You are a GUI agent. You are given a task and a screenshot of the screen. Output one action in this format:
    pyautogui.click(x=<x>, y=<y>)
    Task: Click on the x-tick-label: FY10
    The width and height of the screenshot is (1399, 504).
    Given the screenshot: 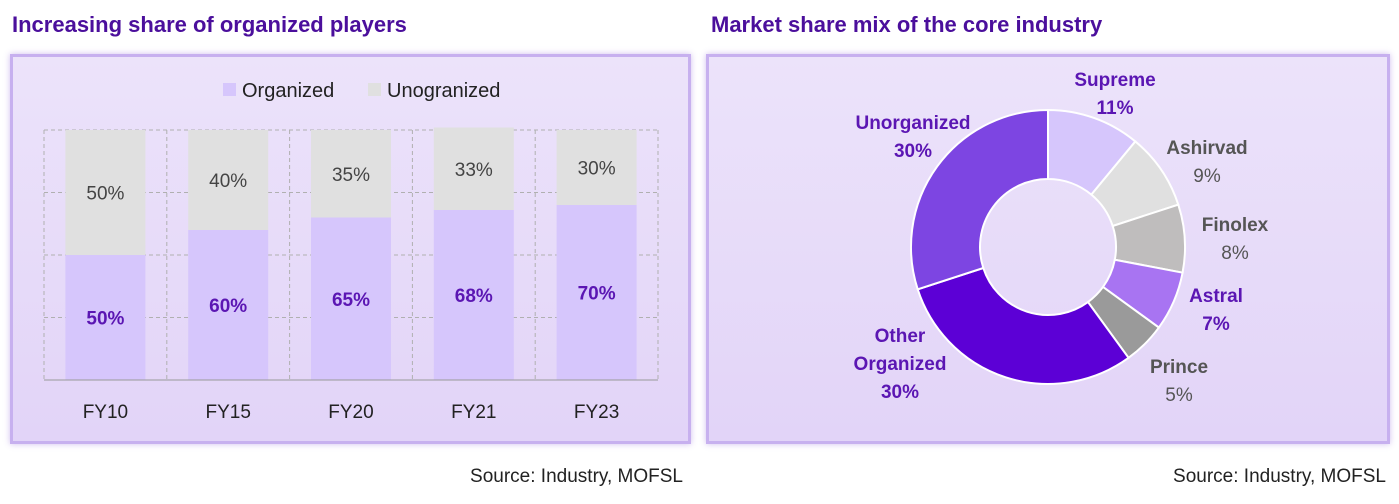 What is the action you would take?
    pyautogui.click(x=105, y=412)
    